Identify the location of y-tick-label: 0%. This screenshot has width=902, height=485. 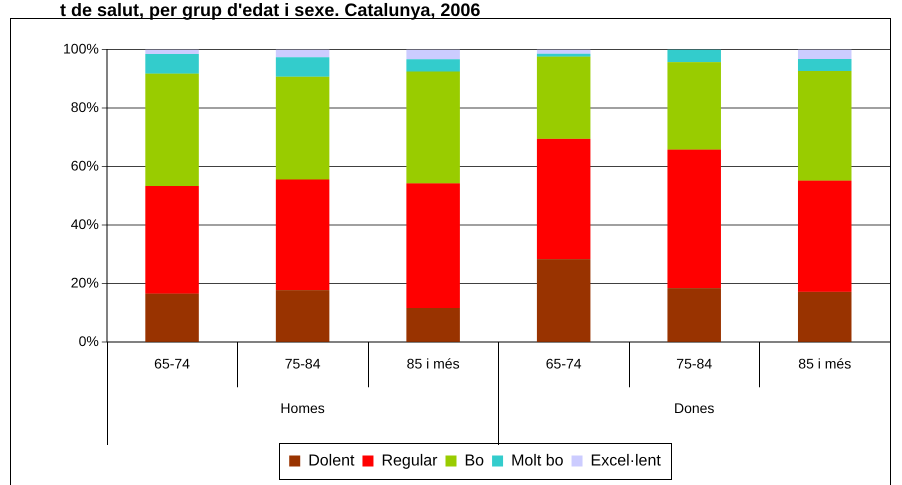
(88, 341).